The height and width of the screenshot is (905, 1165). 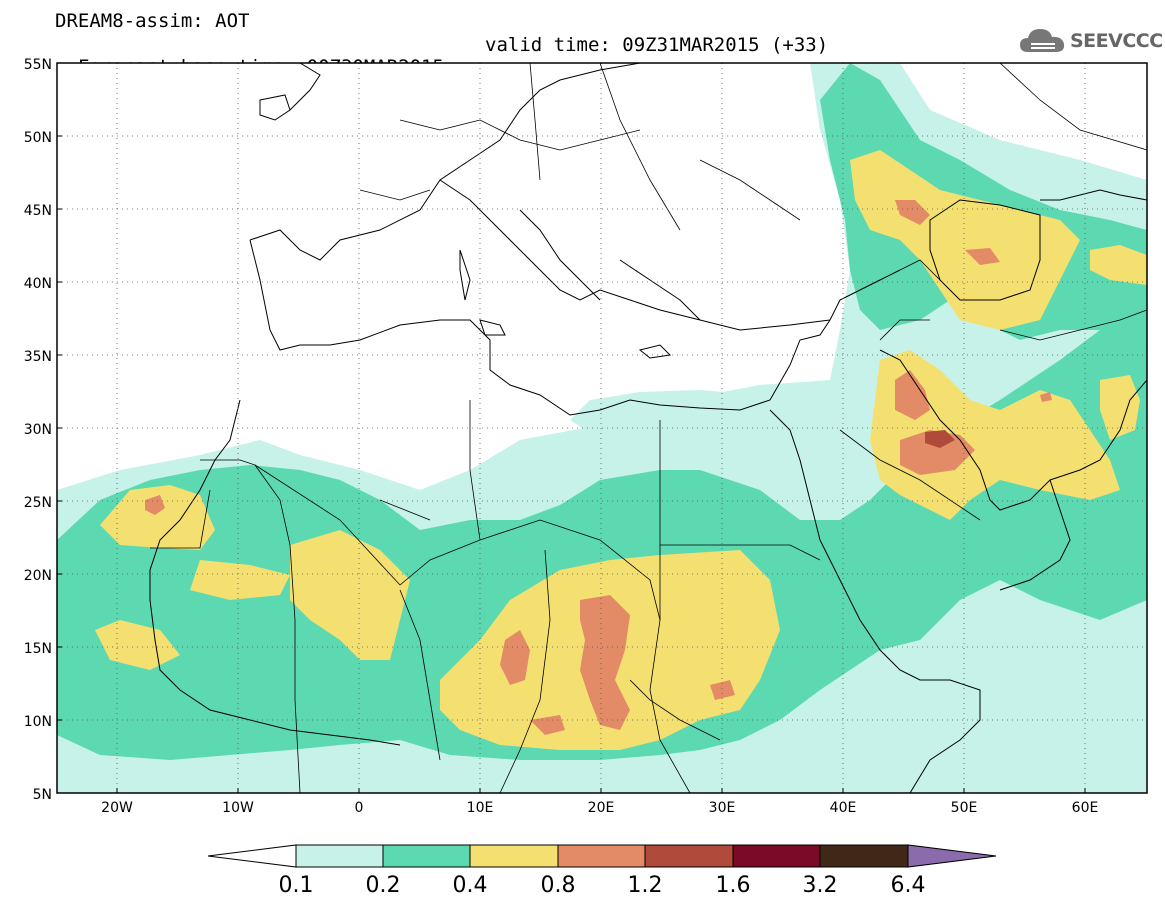 What do you see at coordinates (733, 885) in the screenshot?
I see `colorbar-label: 1.6` at bounding box center [733, 885].